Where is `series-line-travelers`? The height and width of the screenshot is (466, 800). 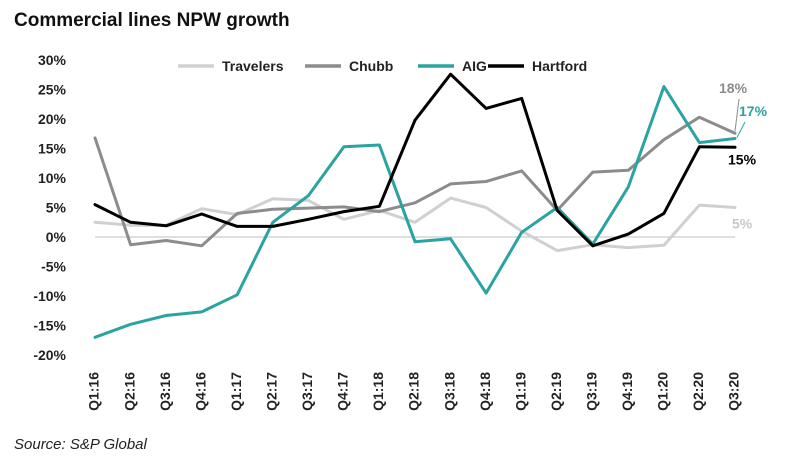 series-line-travelers is located at coordinates (415, 224).